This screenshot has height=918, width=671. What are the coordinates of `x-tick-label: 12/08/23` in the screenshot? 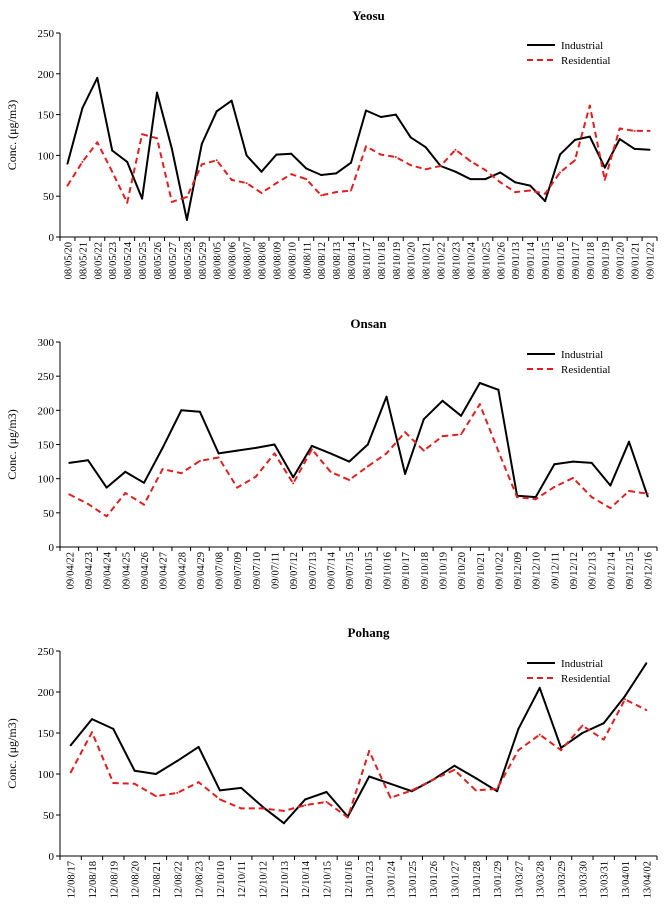 It's located at (200, 879).